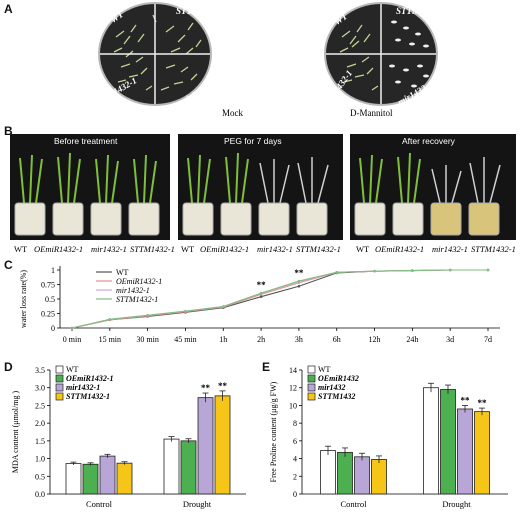 The height and width of the screenshot is (513, 520). What do you see at coordinates (8, 9) in the screenshot?
I see `panel-letter-a: A` at bounding box center [8, 9].